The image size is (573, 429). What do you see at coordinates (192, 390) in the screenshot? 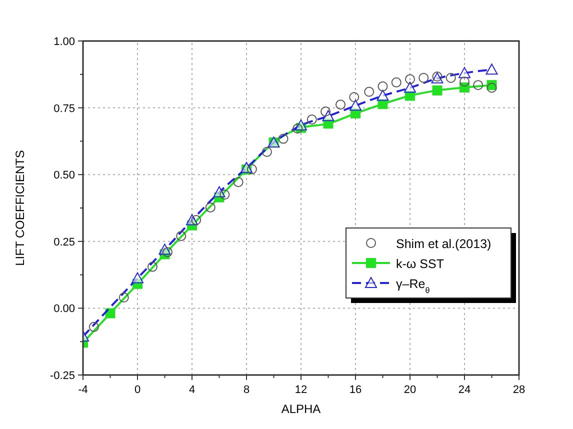
I see `x-tick-label: 4` at bounding box center [192, 390].